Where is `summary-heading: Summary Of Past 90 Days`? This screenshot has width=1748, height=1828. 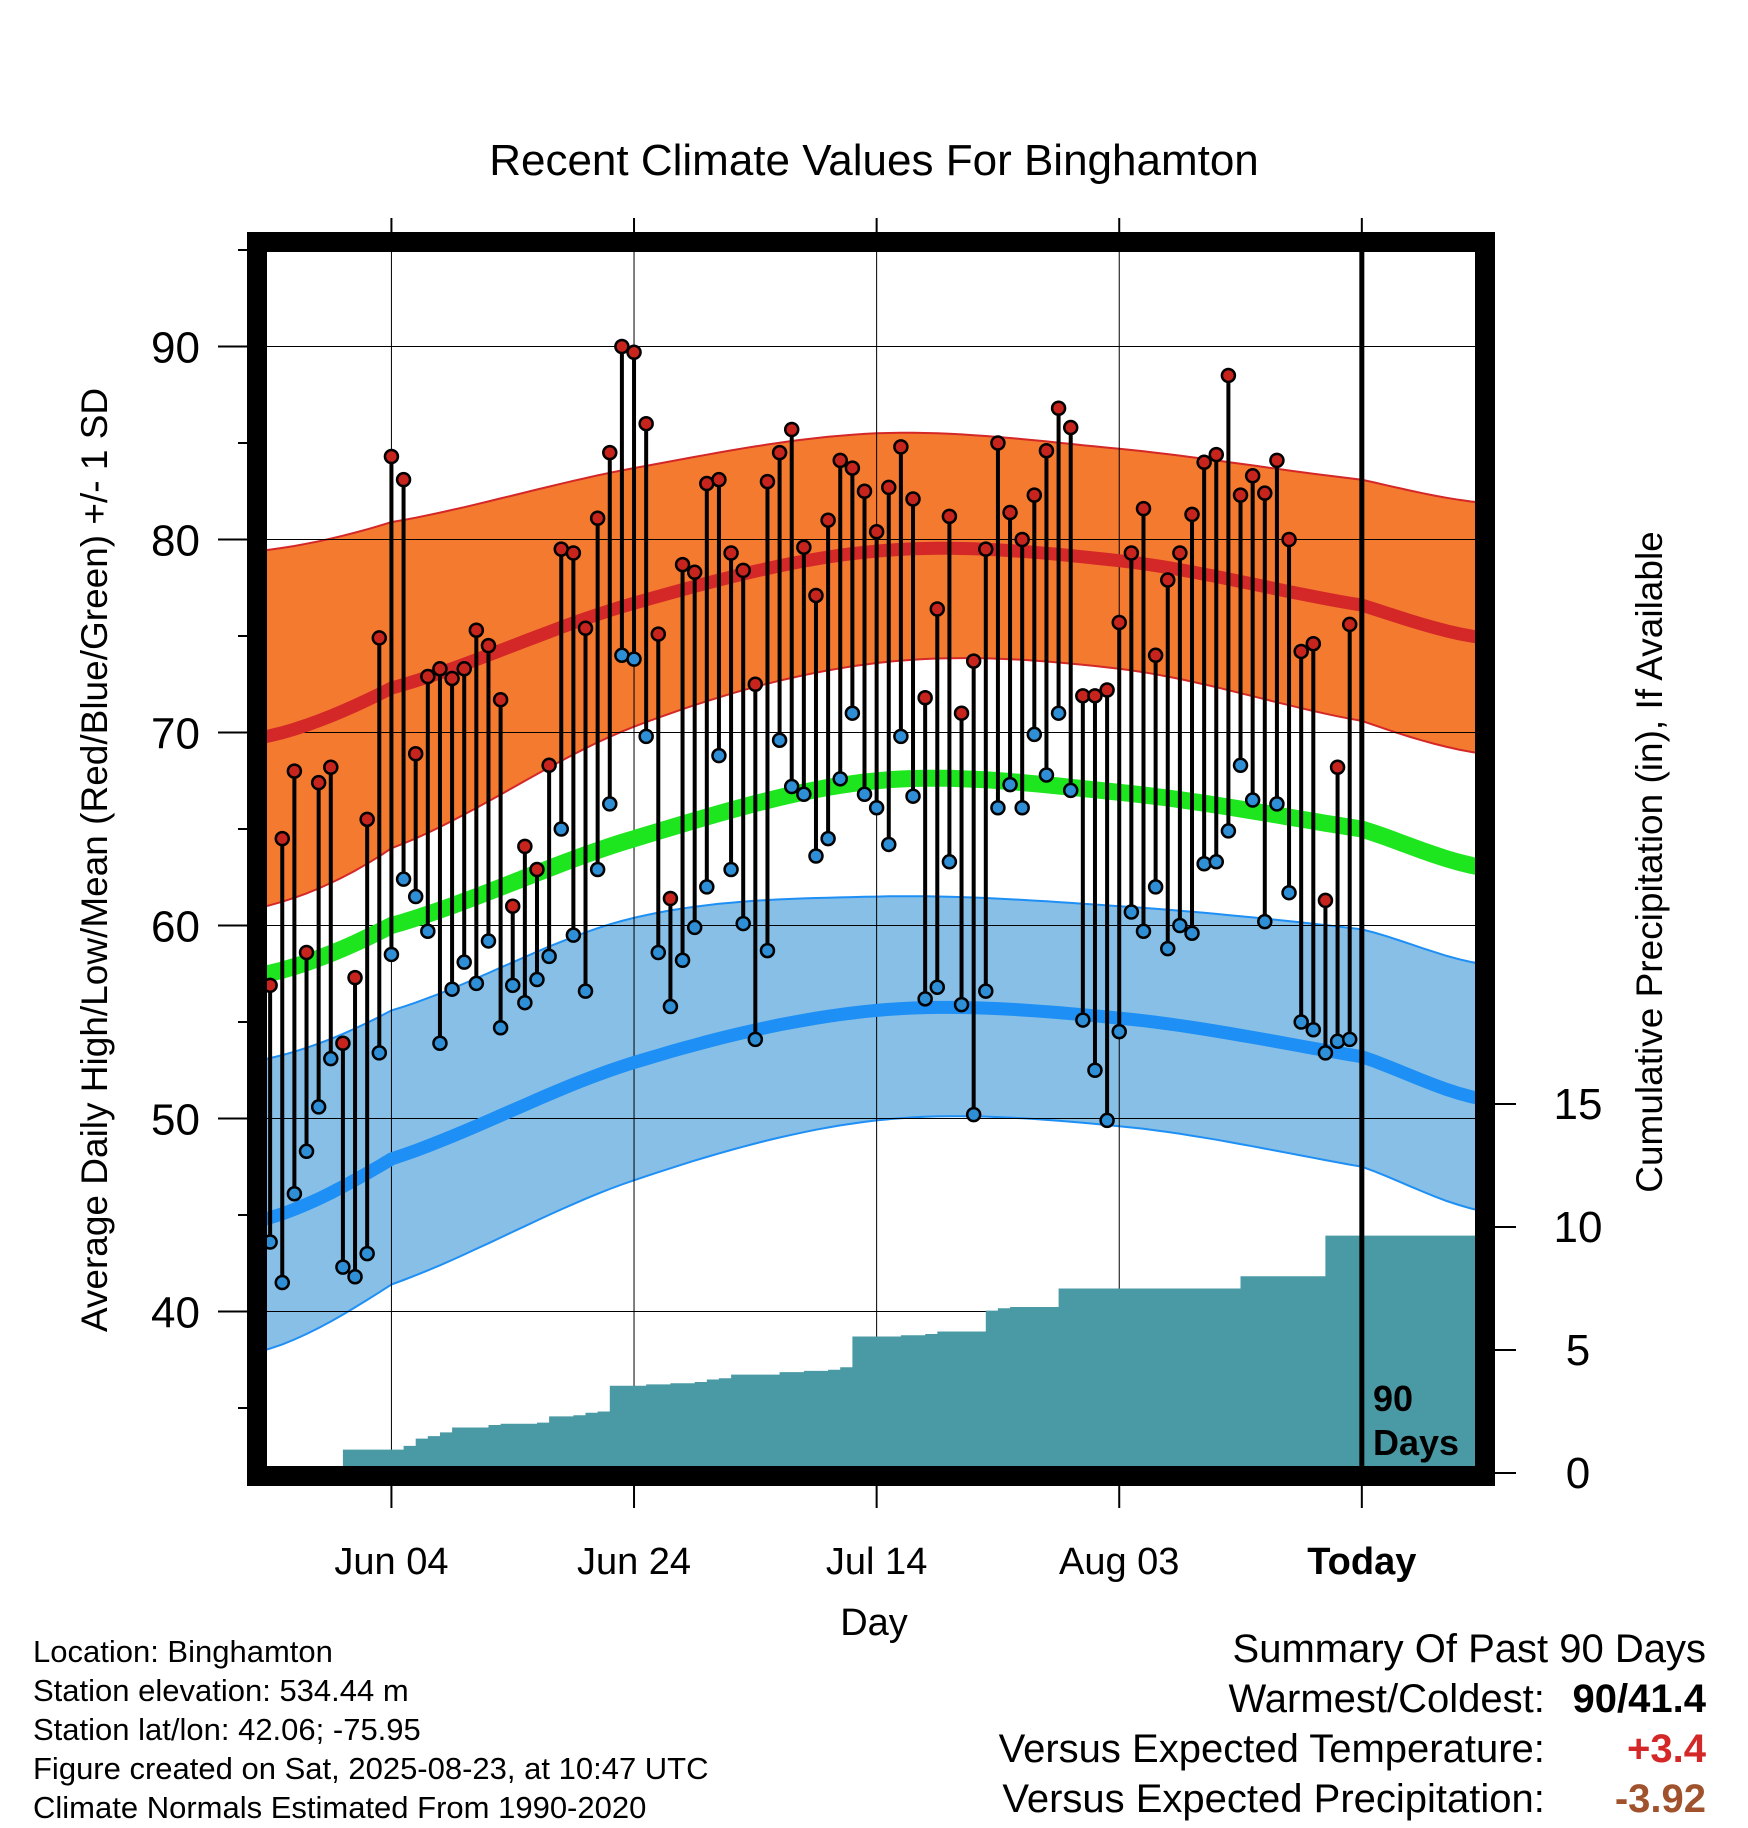 summary-heading: Summary Of Past 90 Days is located at coordinates (1469, 1649).